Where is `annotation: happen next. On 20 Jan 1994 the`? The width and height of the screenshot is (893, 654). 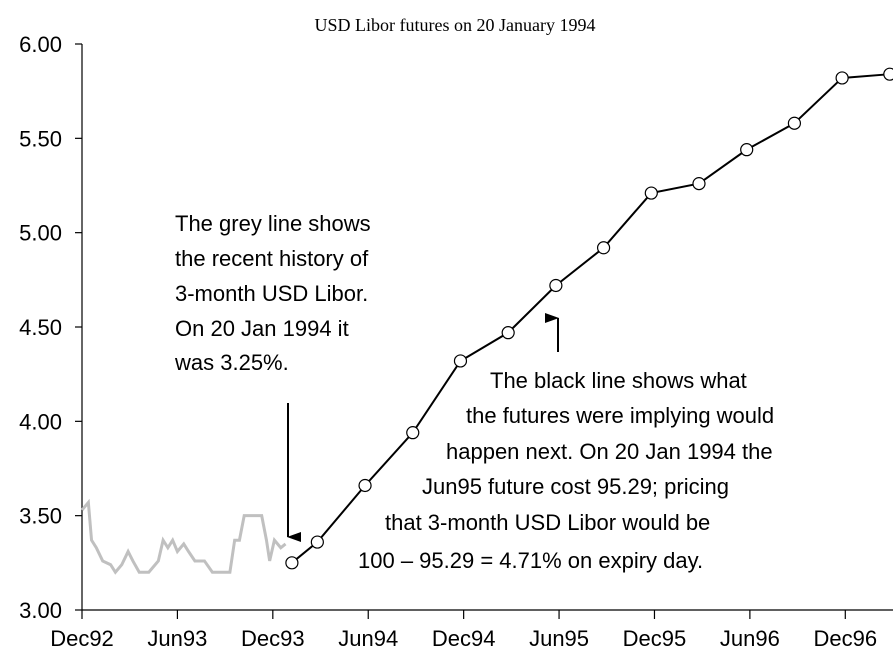
annotation: happen next. On 20 Jan 1994 the is located at coordinates (609, 451).